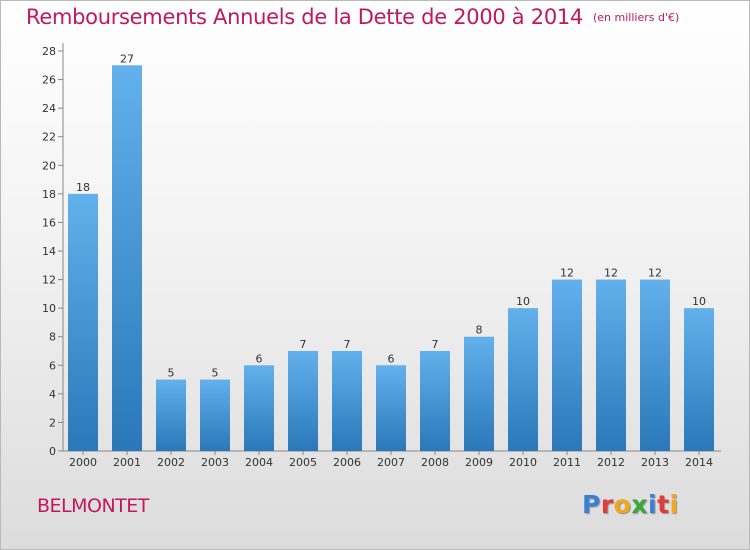 This screenshot has height=550, width=750. Describe the element at coordinates (215, 462) in the screenshot. I see `x-tick-label: 2003` at that location.